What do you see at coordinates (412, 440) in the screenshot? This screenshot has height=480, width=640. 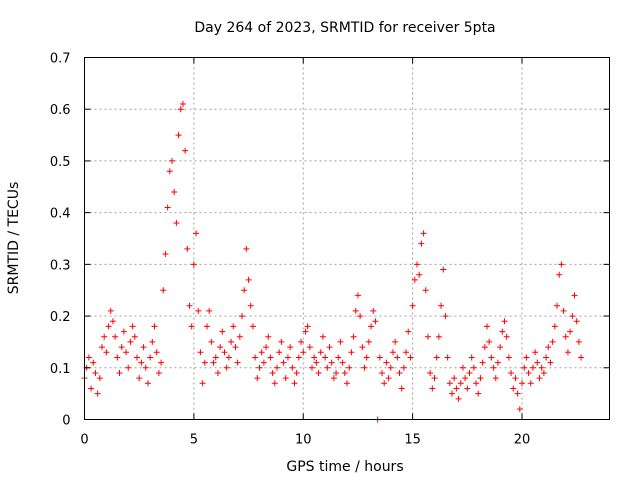 I see `x-tick-label: 15` at bounding box center [412, 440].